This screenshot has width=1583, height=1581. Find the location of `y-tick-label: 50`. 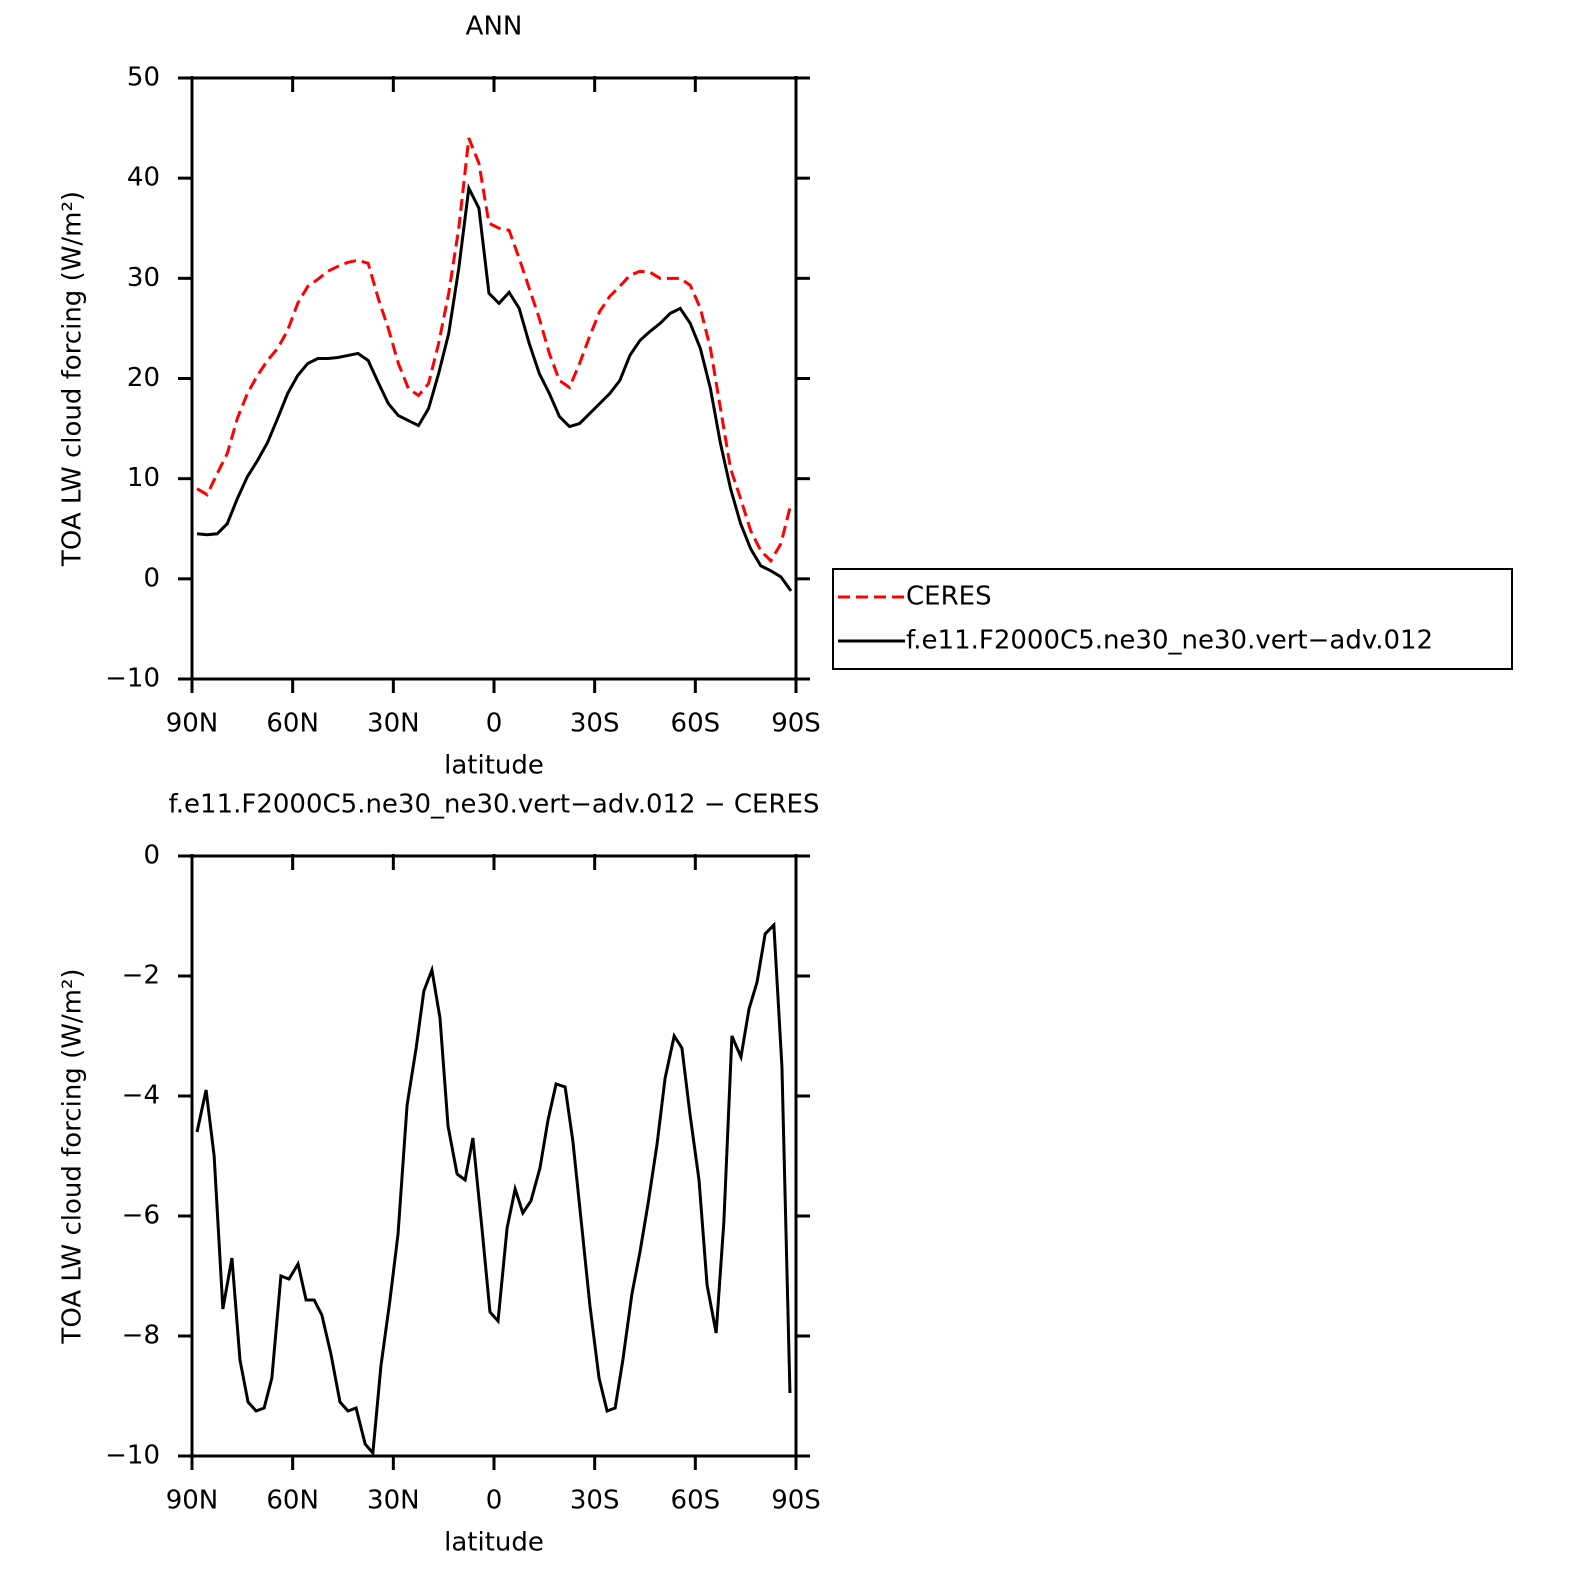

y-tick-label: 50 is located at coordinates (143, 78).